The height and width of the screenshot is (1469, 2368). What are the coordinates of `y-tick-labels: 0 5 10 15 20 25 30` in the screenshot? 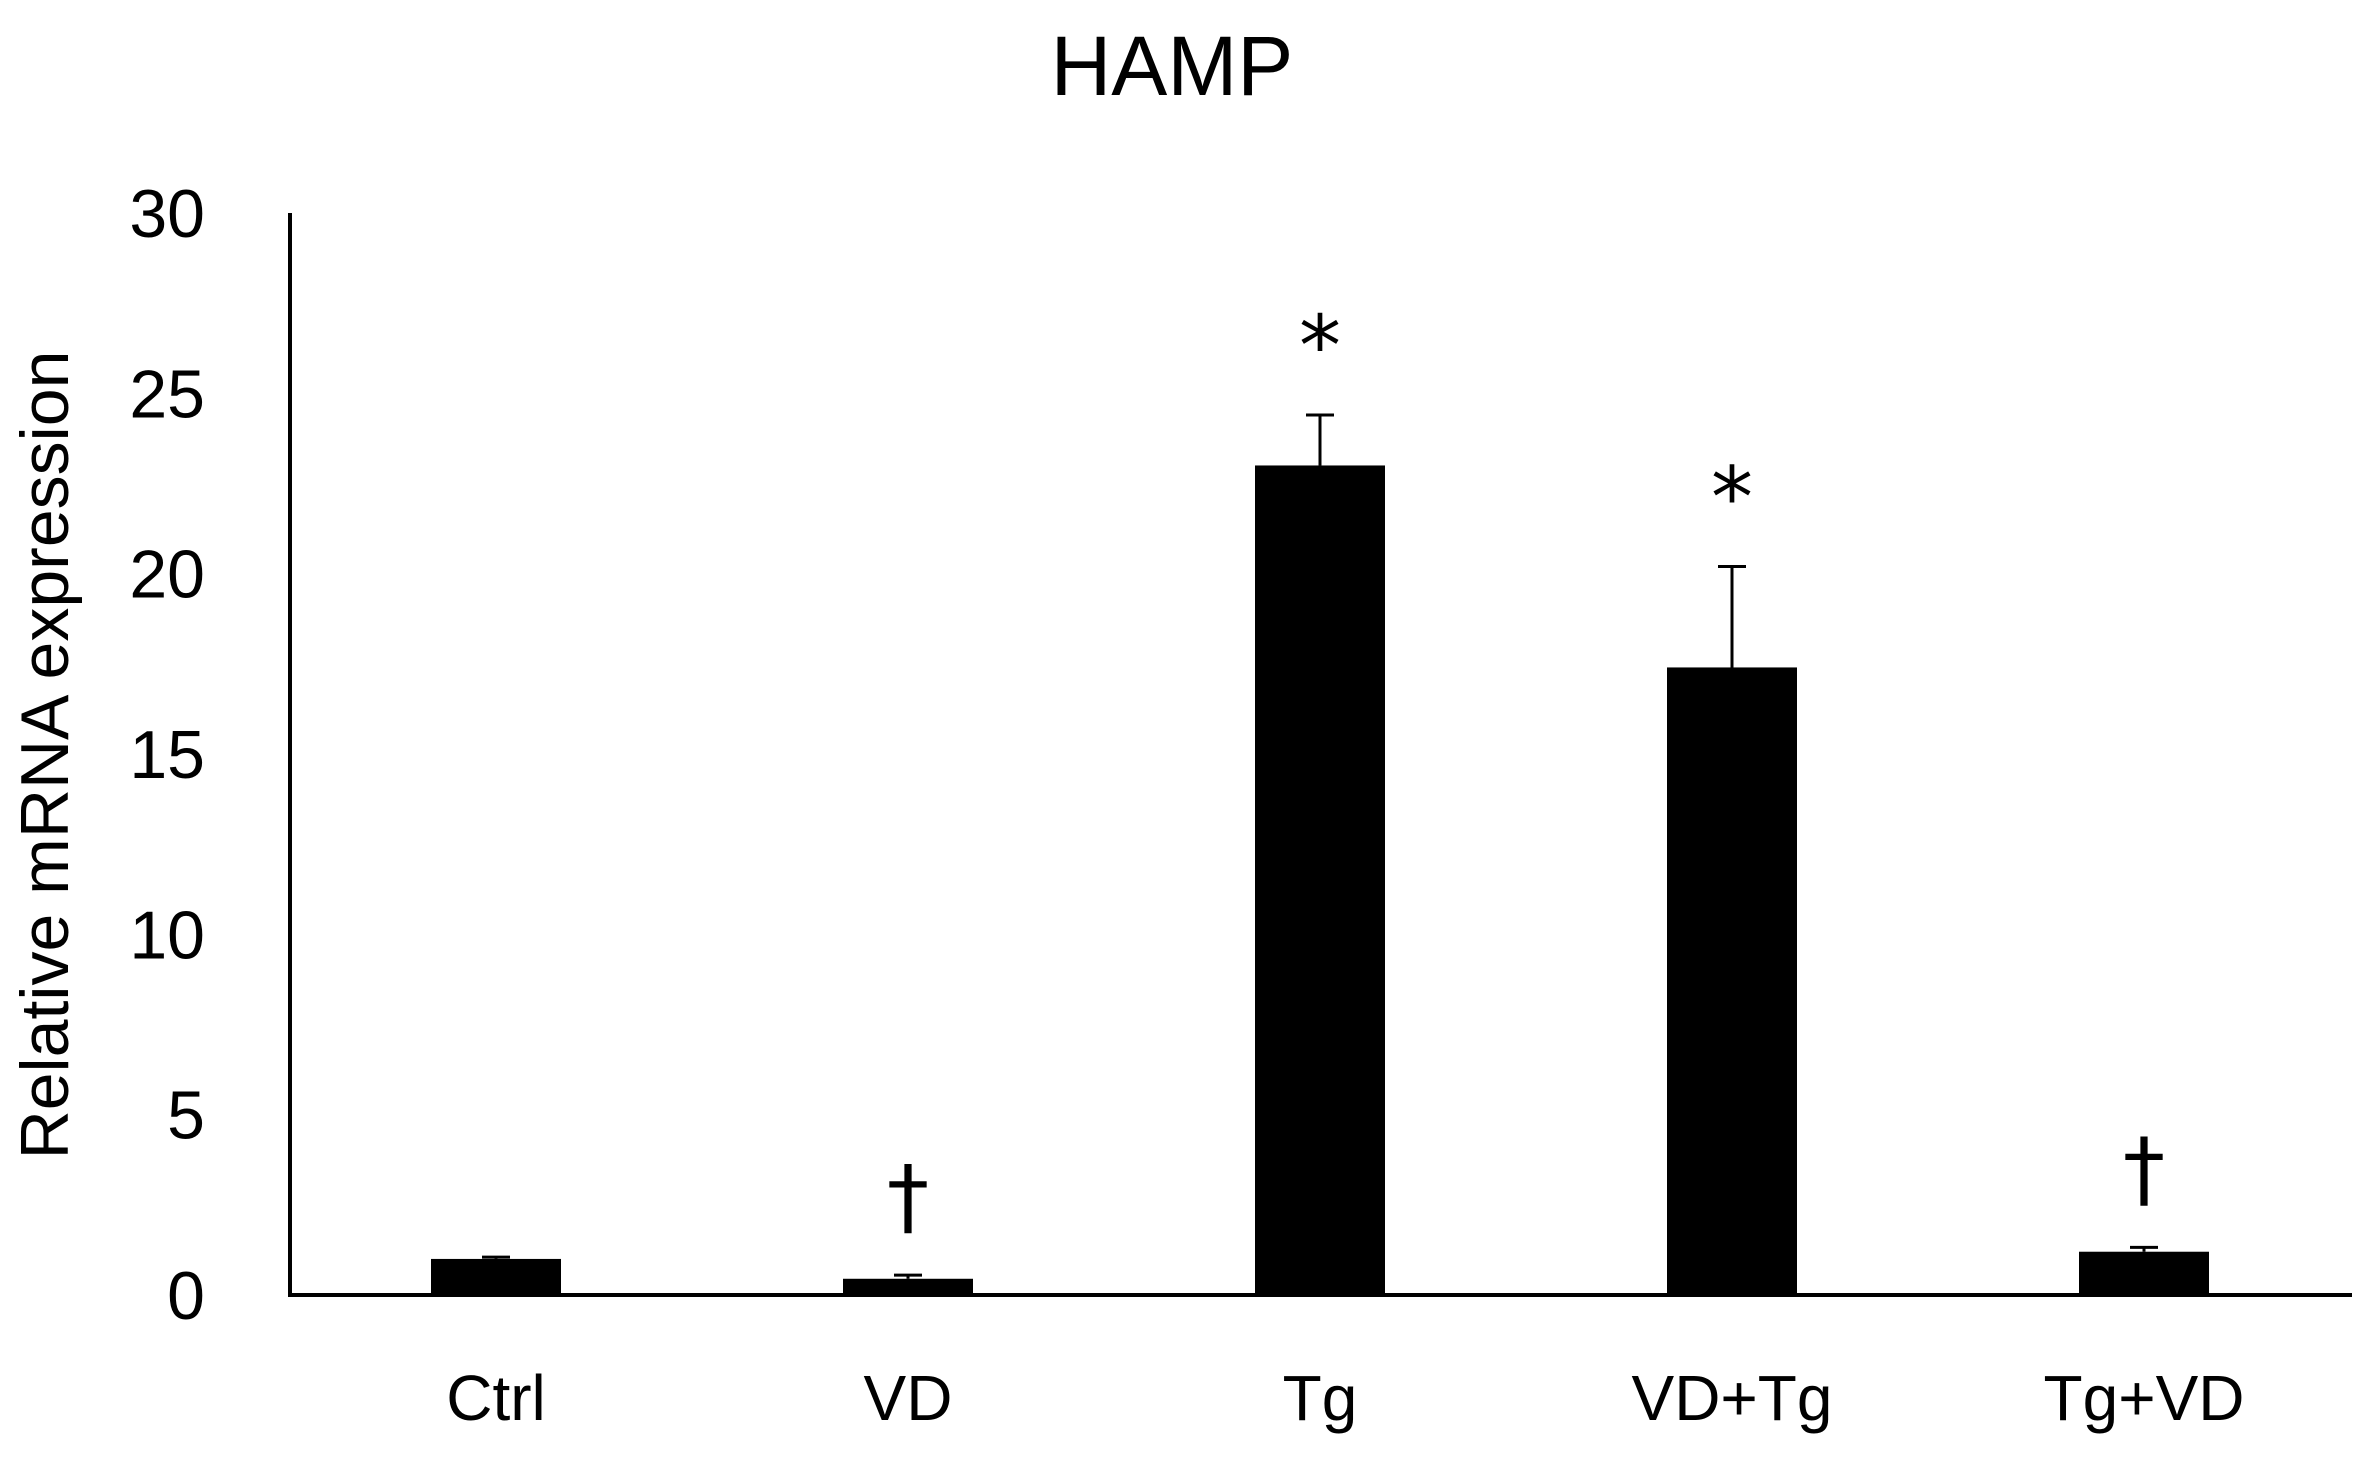 It's located at (167, 755).